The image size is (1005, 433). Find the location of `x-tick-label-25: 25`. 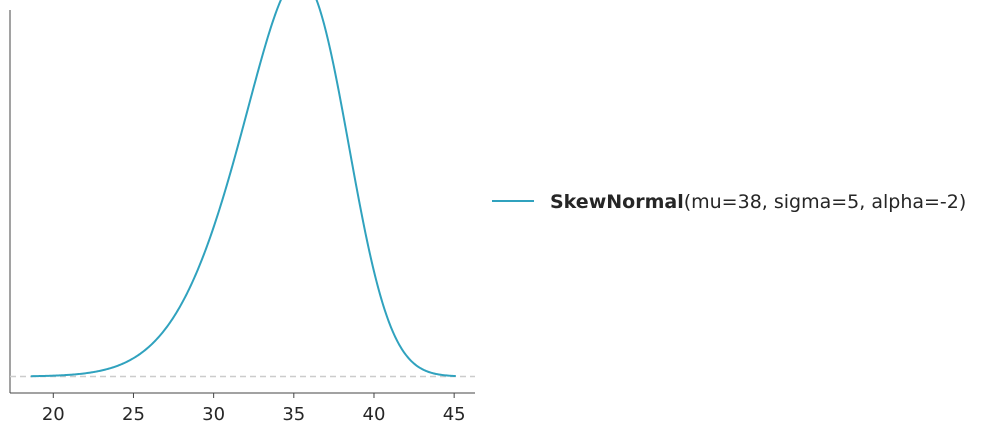

x-tick-label-25: 25 is located at coordinates (133, 414).